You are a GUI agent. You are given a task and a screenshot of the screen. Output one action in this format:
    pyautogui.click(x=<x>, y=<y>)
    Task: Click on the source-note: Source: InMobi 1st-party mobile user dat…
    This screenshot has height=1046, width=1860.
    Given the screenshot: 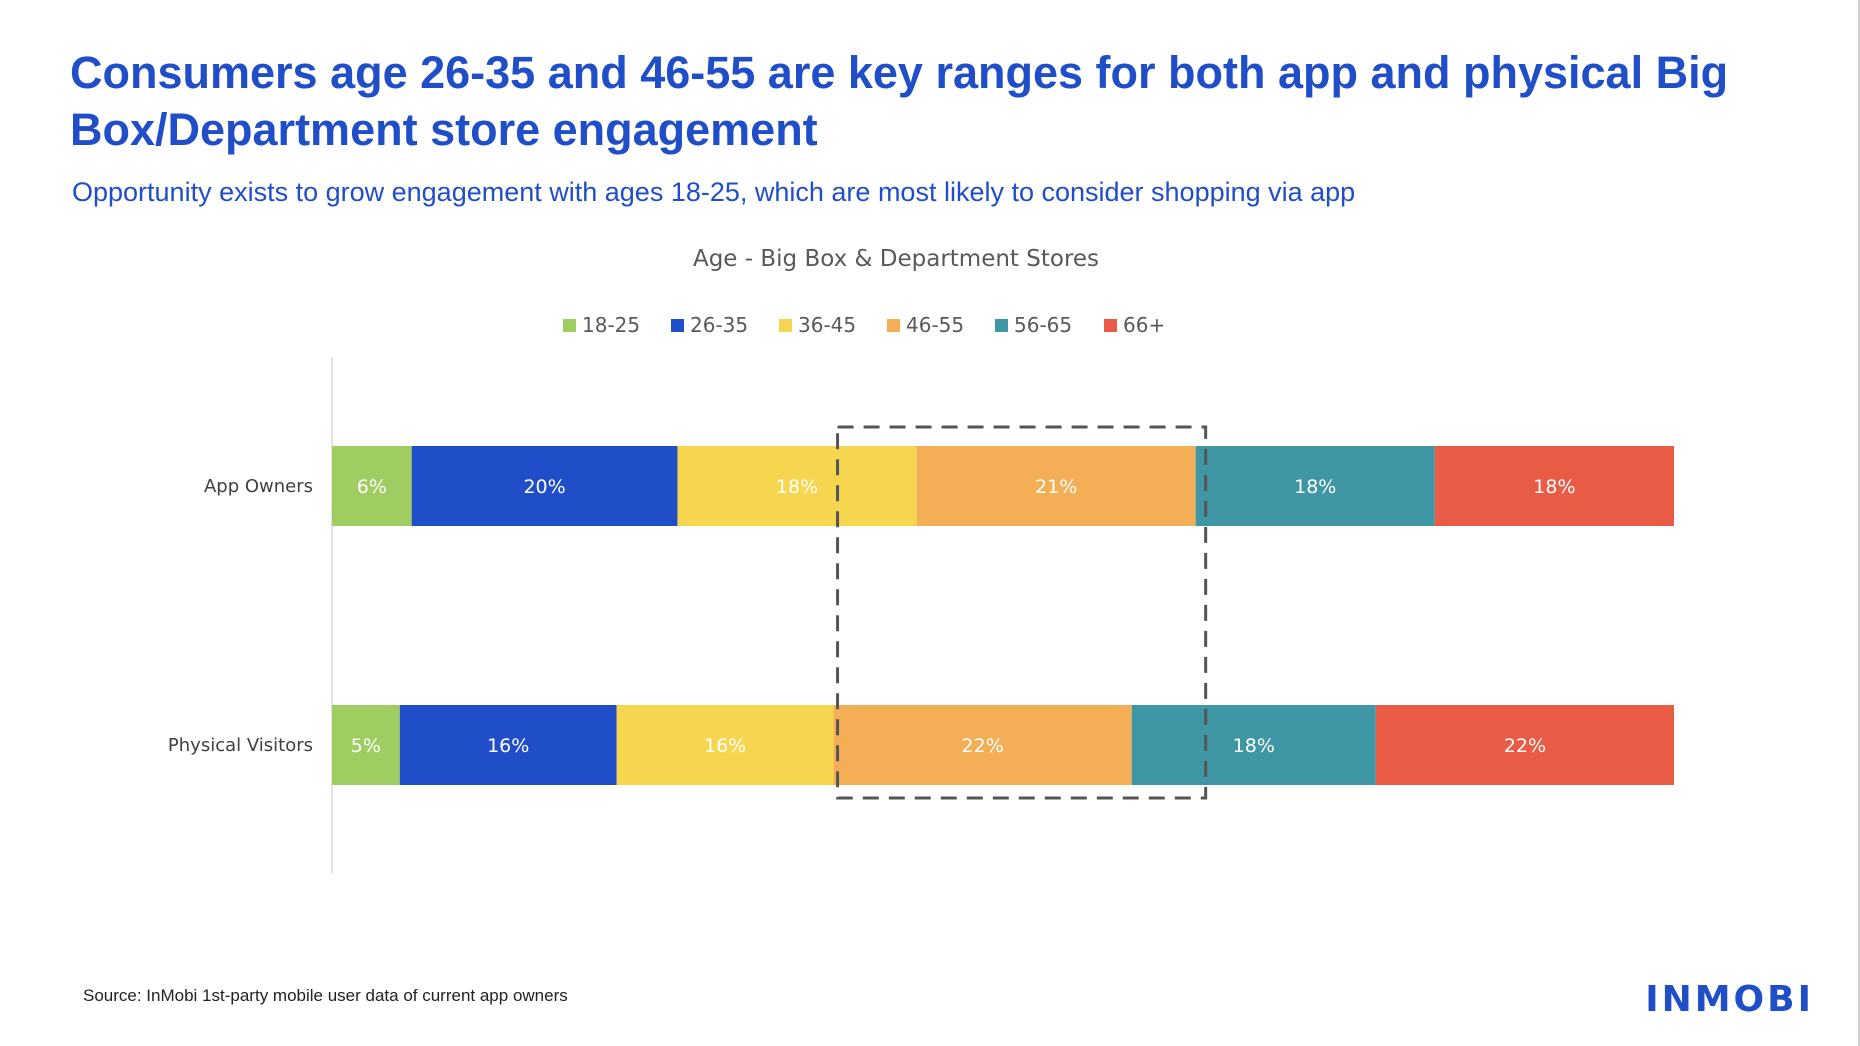 What is the action you would take?
    pyautogui.click(x=325, y=995)
    